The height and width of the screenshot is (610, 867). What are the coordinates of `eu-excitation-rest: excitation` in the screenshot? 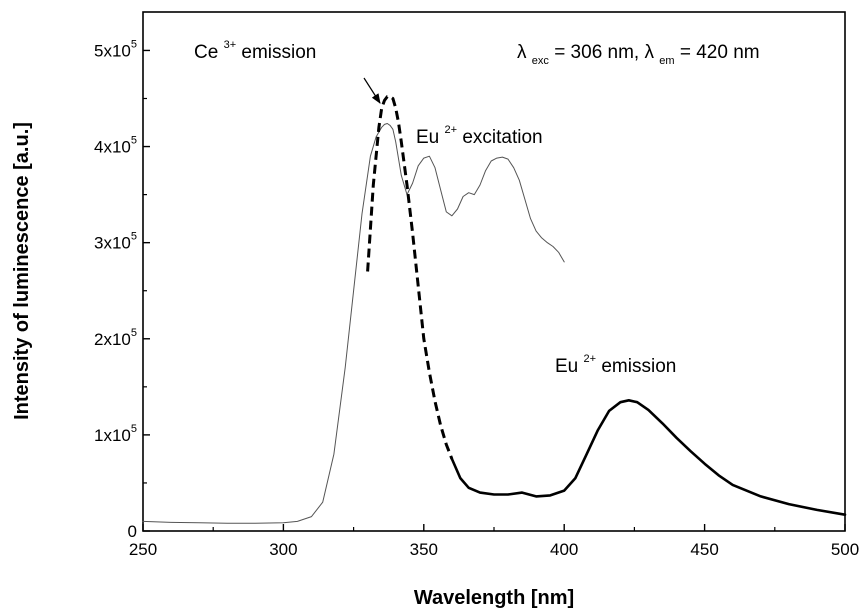 It's located at (502, 137).